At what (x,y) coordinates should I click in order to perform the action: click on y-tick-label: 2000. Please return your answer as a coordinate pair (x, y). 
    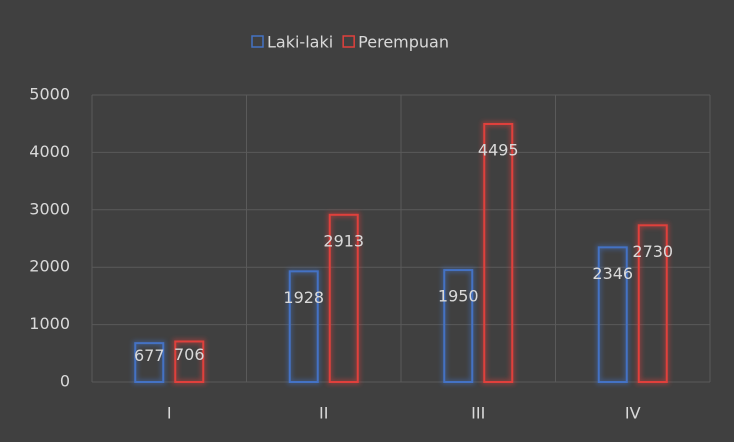
    Looking at the image, I should click on (49, 266).